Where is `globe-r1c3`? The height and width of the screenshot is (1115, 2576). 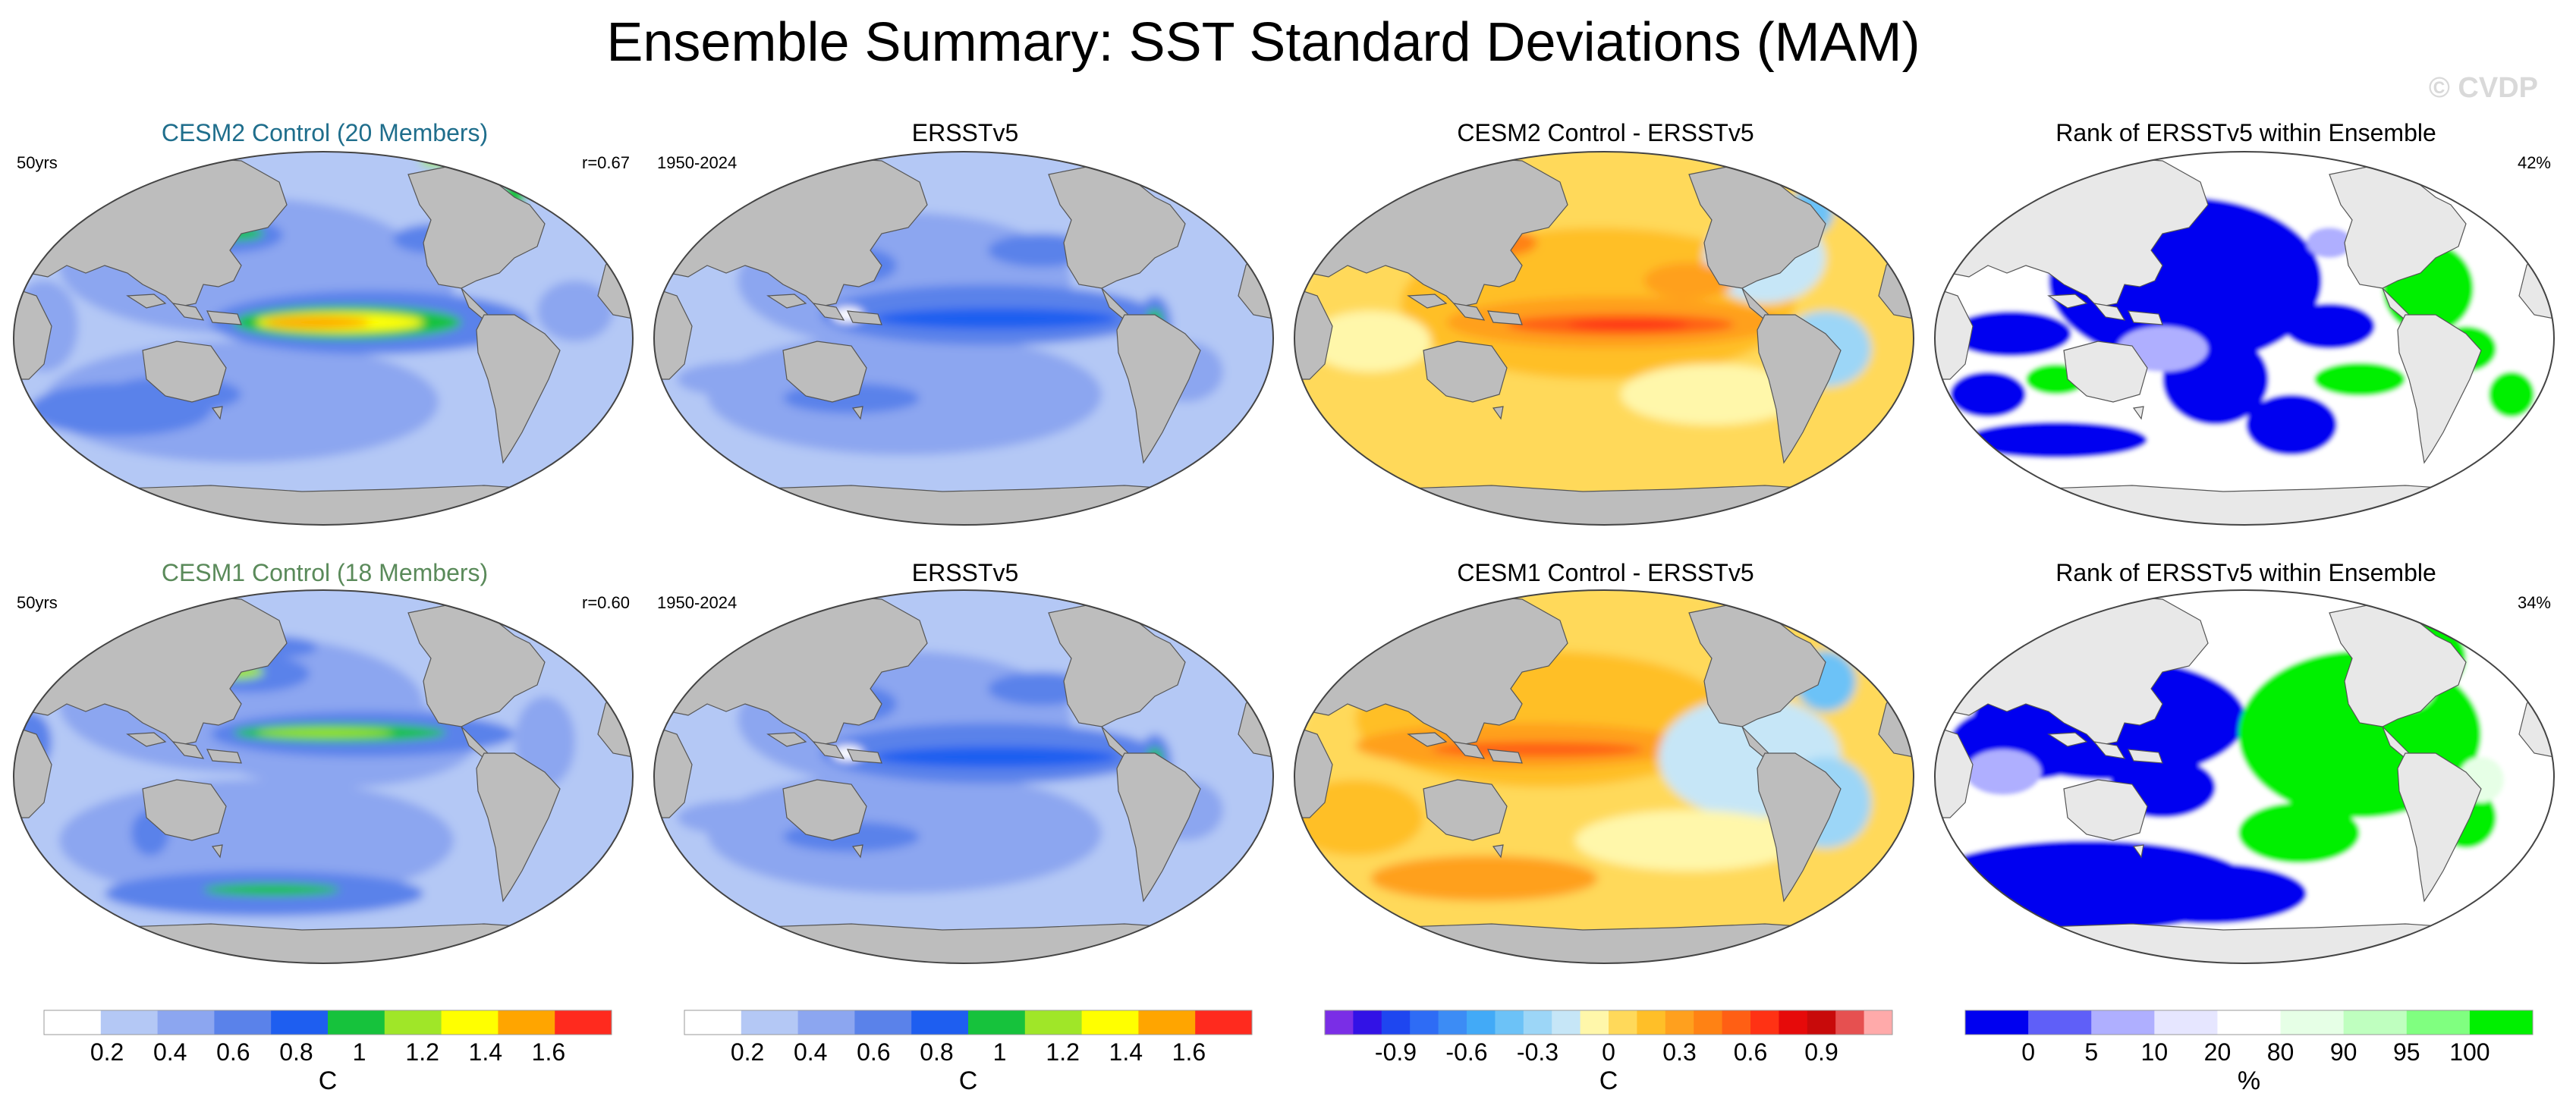 globe-r1c3 is located at coordinates (1604, 338).